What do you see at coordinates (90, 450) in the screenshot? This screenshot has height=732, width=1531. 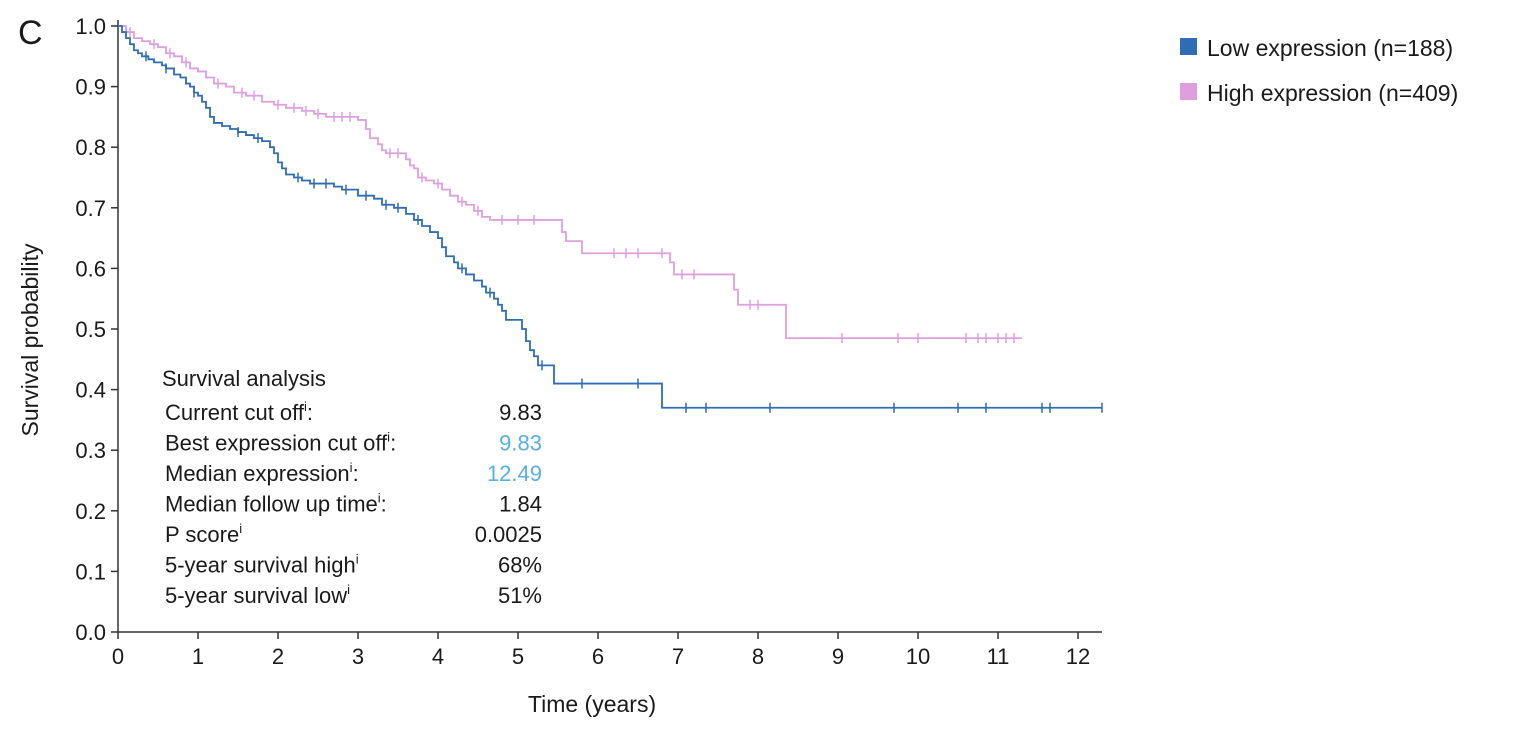 I see `y-tick-label: 0.3` at bounding box center [90, 450].